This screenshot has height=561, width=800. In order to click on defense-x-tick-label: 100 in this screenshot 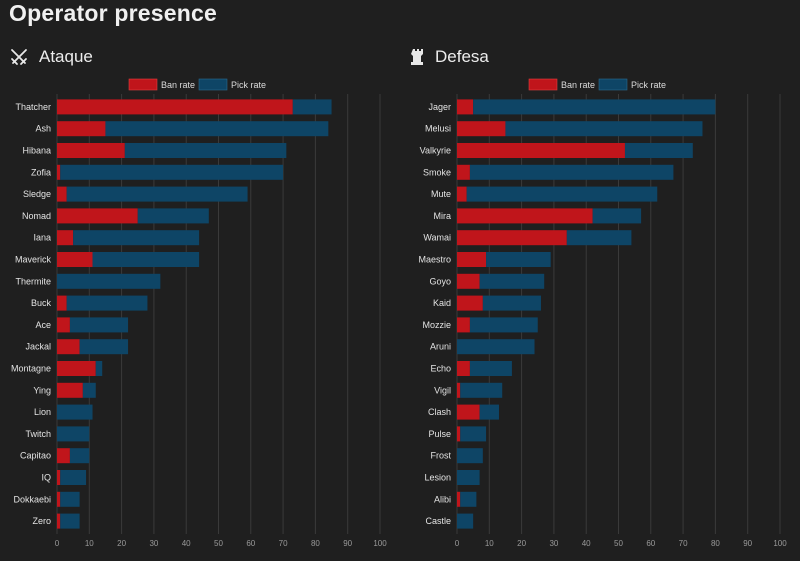, I will do `click(780, 543)`.